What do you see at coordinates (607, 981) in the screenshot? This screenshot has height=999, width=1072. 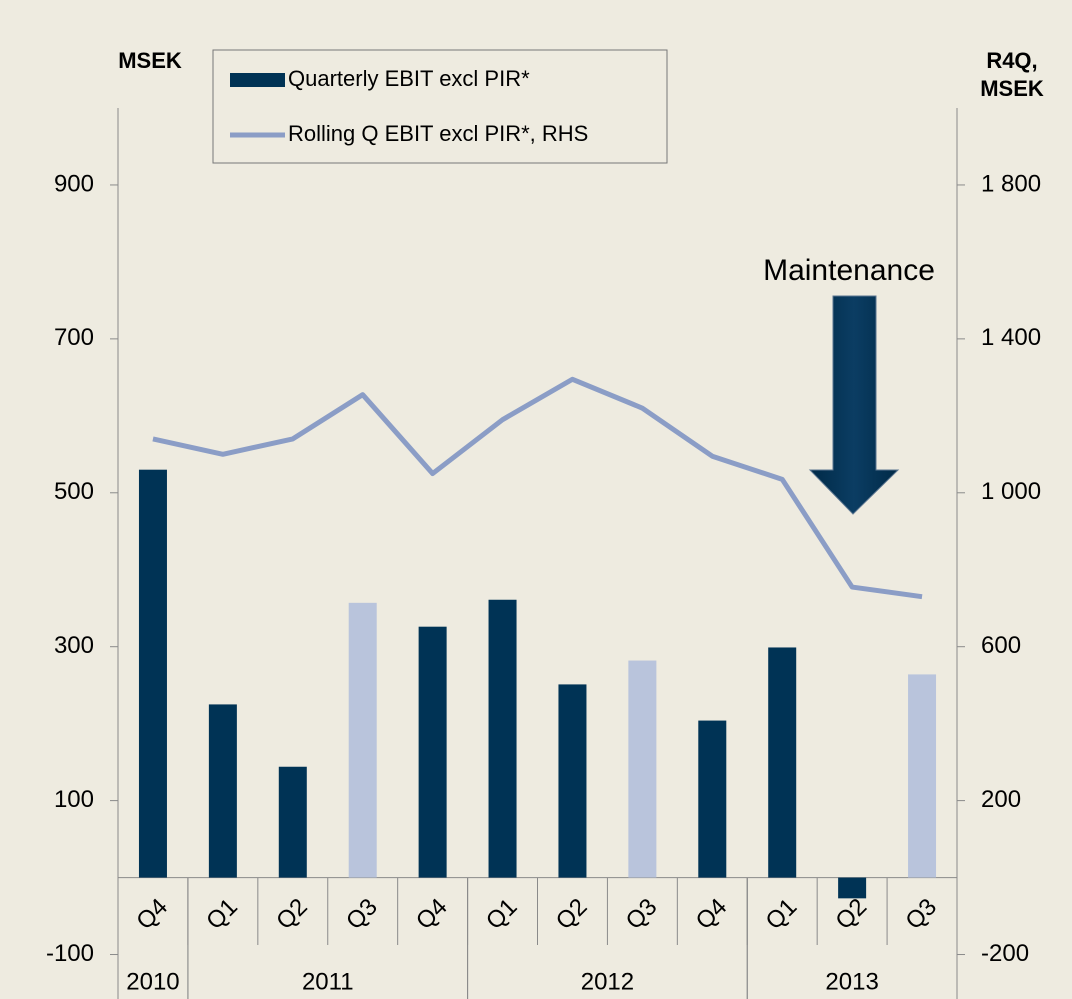 I see `group-label: 2012` at bounding box center [607, 981].